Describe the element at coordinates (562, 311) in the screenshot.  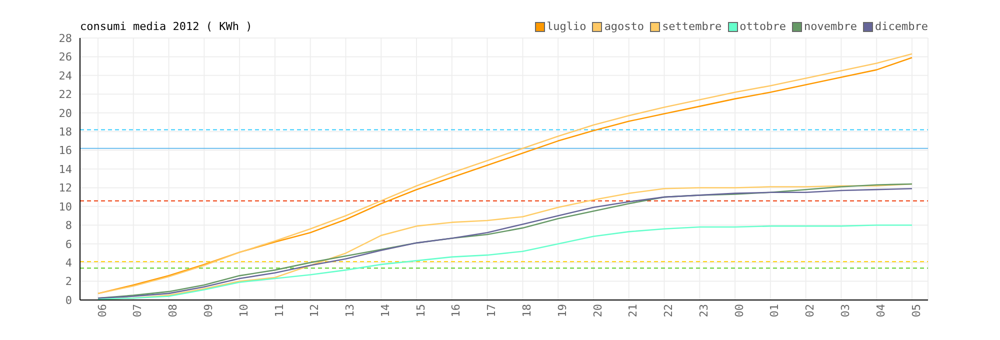
I see `x-tick-label: 19` at that location.